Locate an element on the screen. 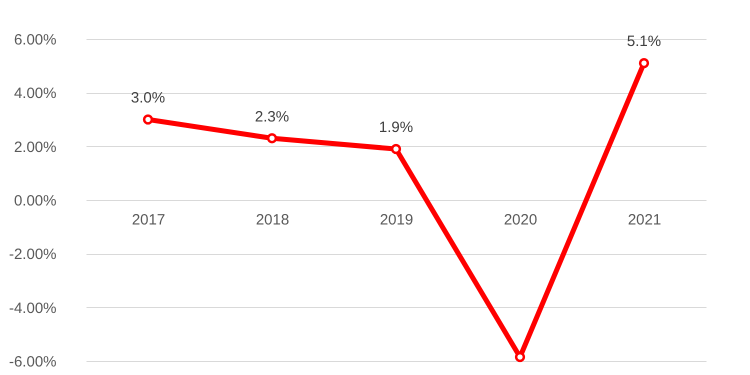  data-label: 3.0% is located at coordinates (148, 98).